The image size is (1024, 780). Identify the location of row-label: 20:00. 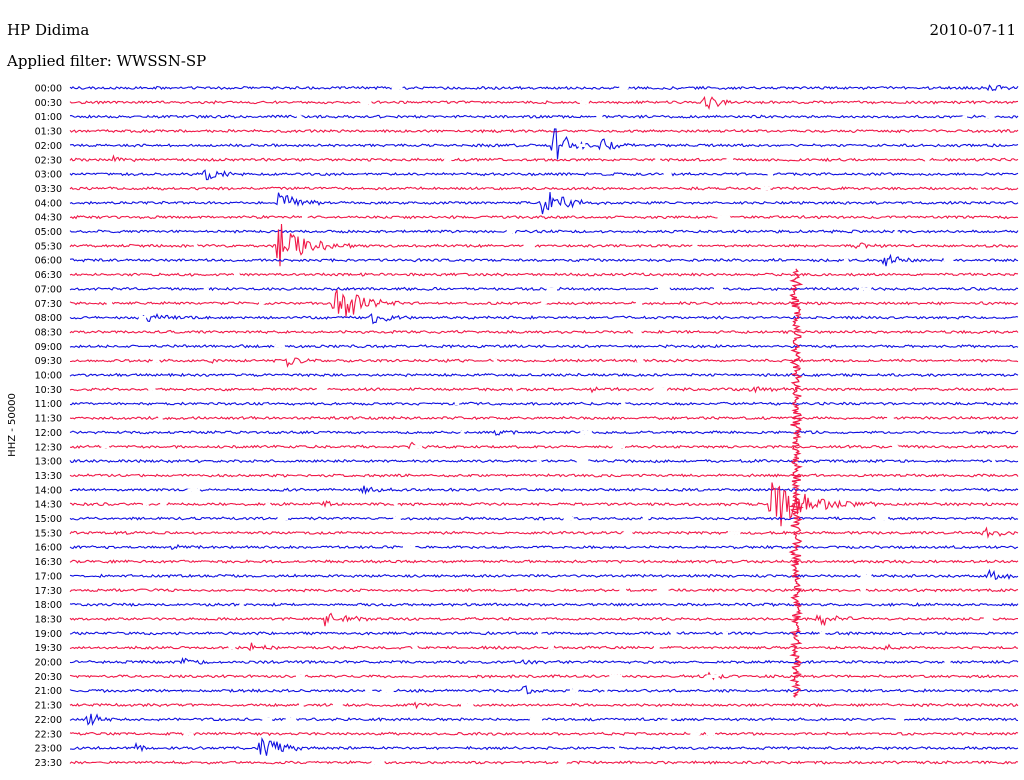
(48, 663).